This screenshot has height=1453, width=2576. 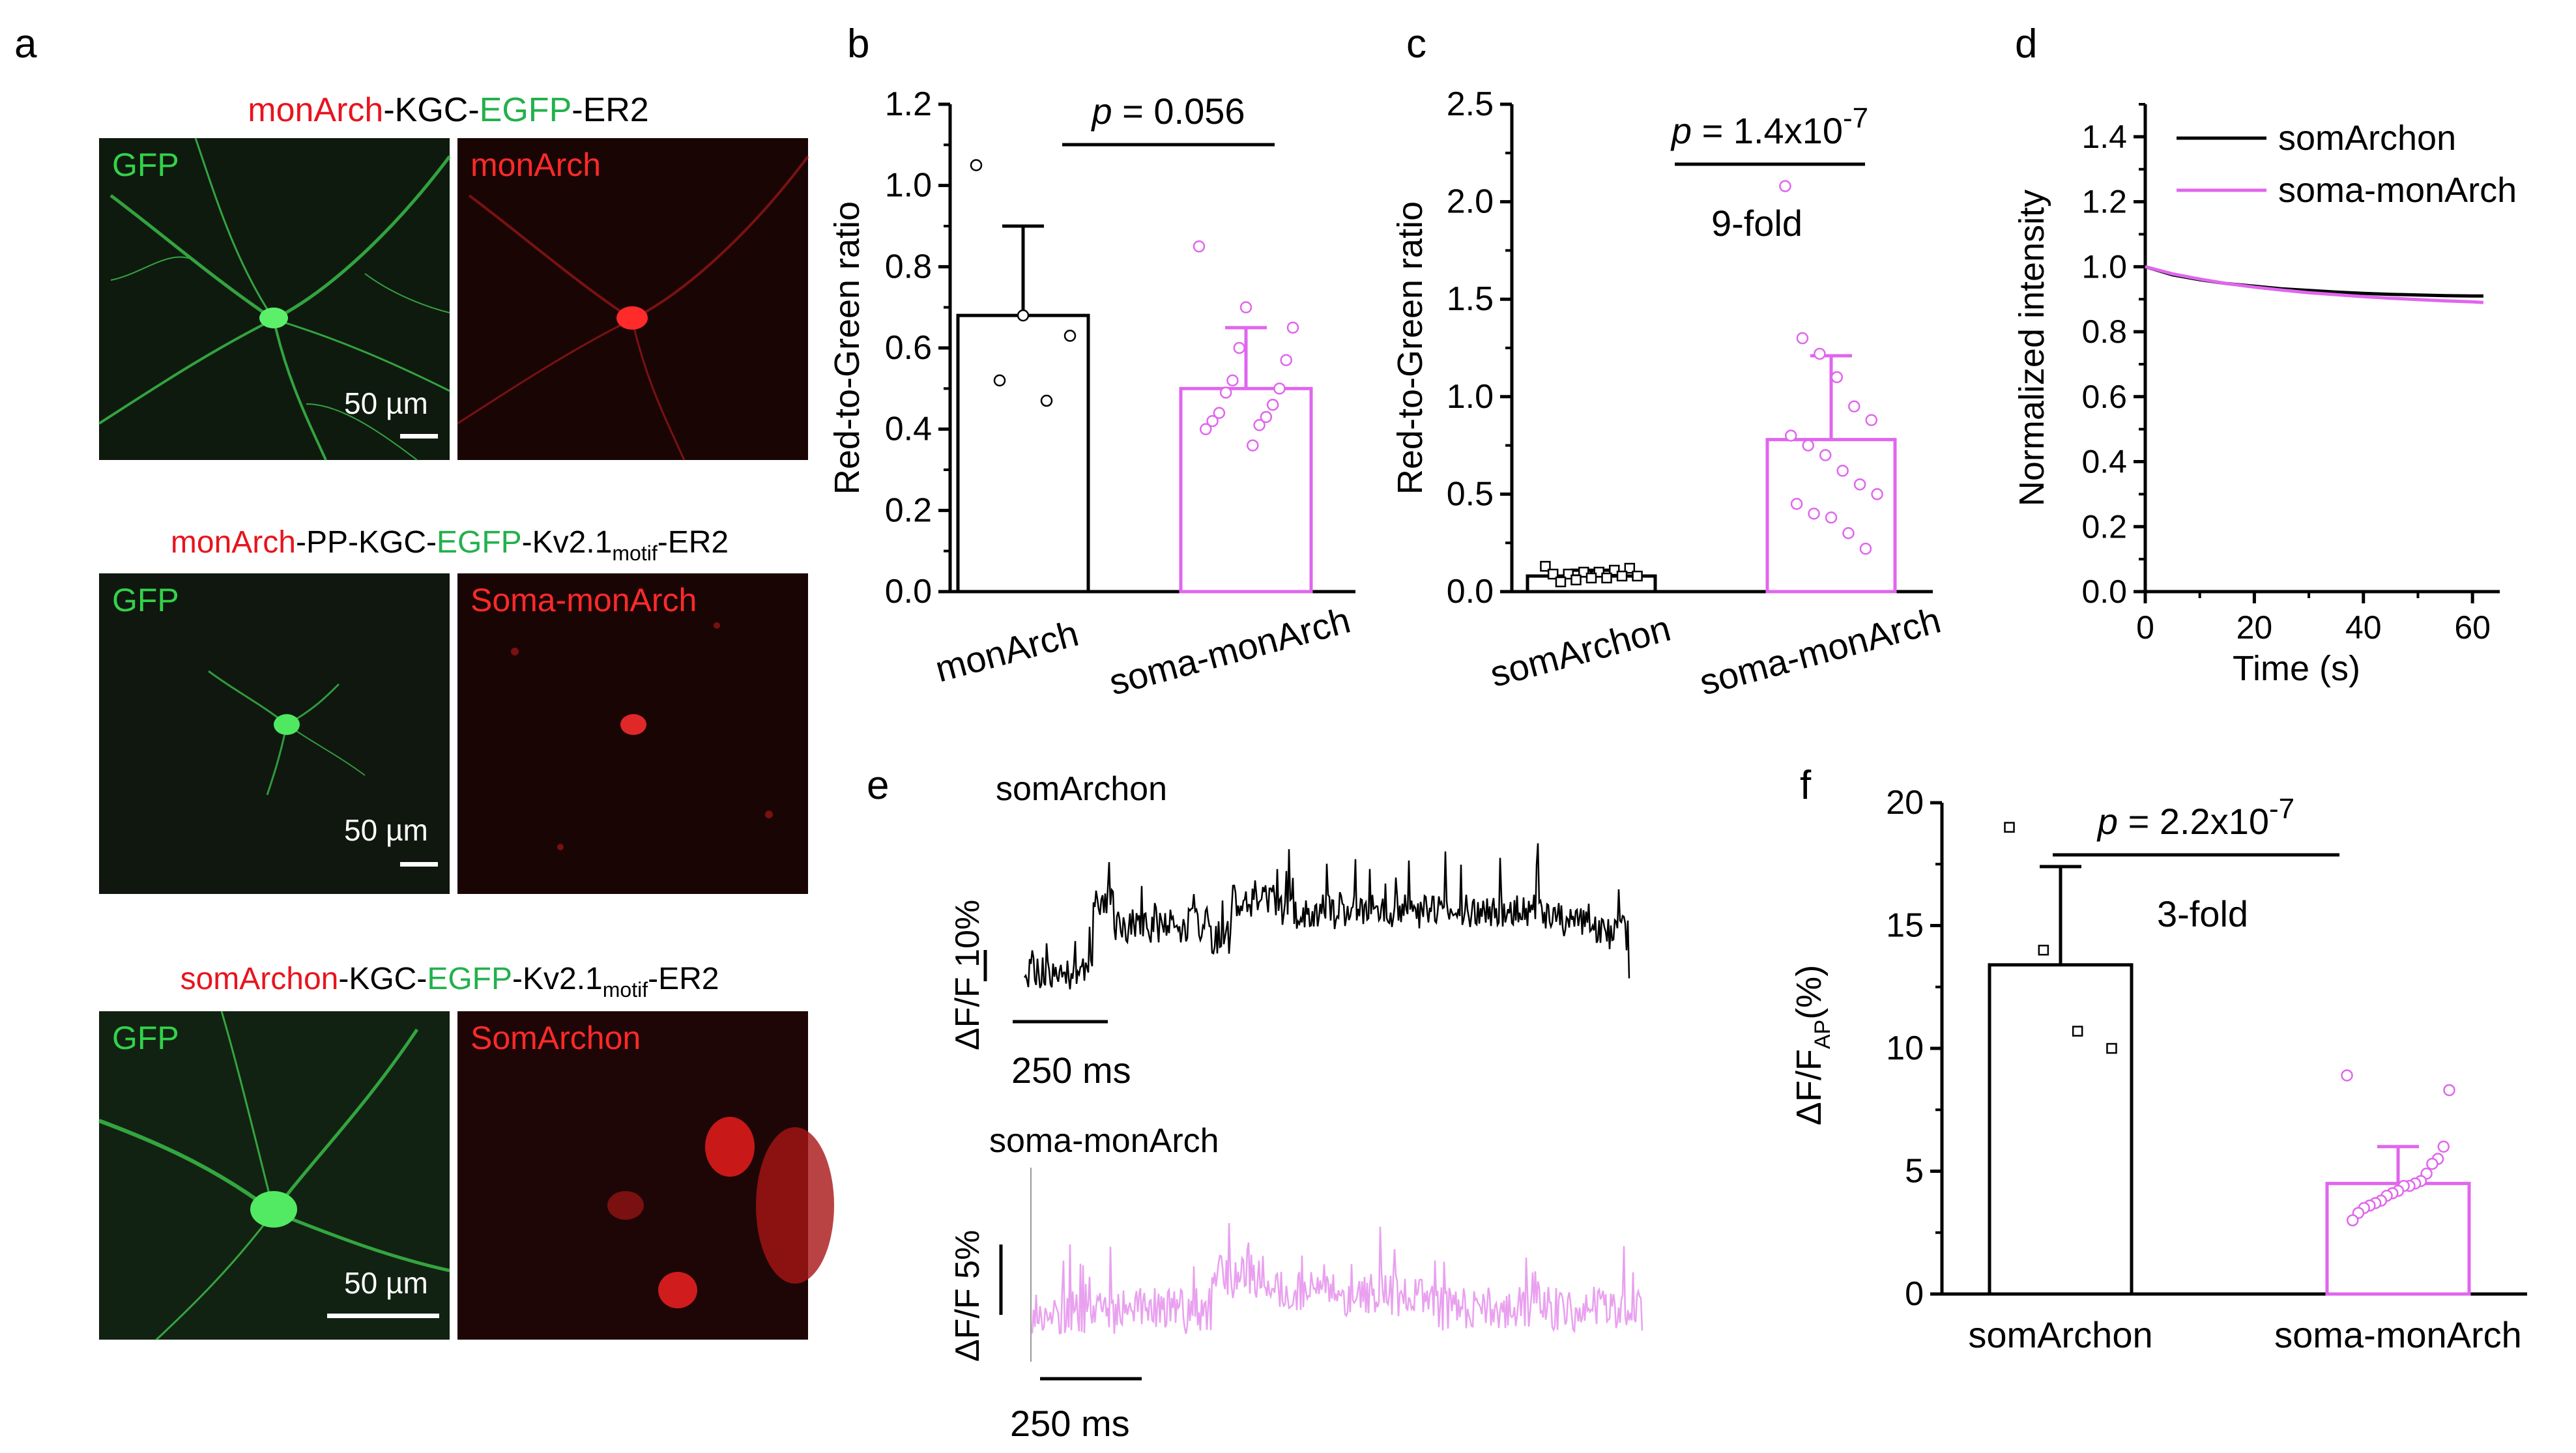 What do you see at coordinates (645, 1175) in the screenshot?
I see `micrograph-red-row3: SomArchon` at bounding box center [645, 1175].